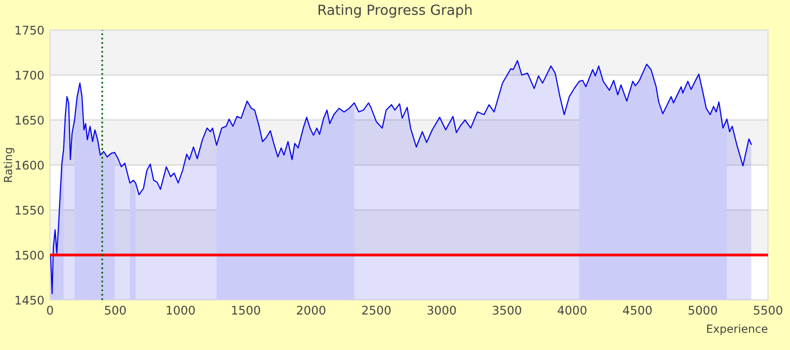  What do you see at coordinates (30, 300) in the screenshot?
I see `y-tick-label: 1450` at bounding box center [30, 300].